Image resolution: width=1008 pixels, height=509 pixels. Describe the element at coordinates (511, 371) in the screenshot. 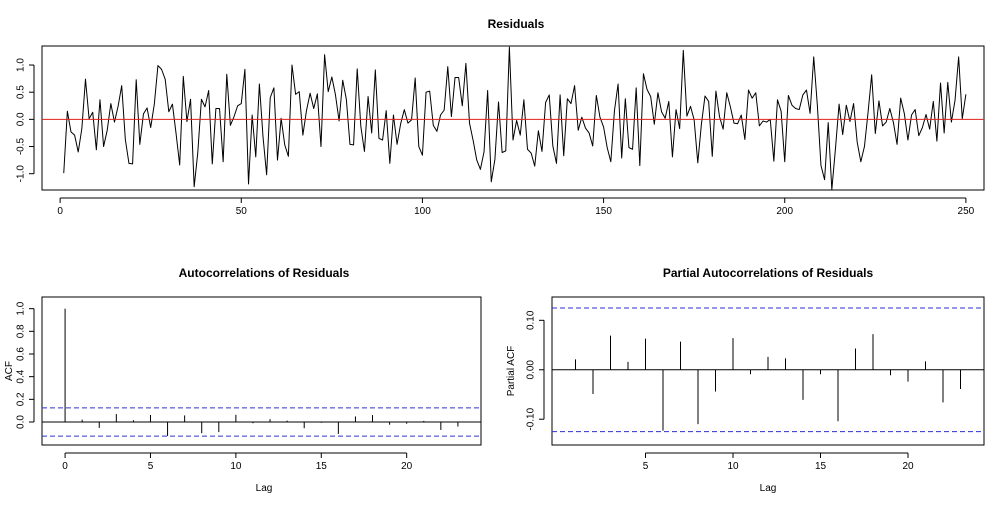

I see `pacf-y-axis-label: Partial ACF` at that location.